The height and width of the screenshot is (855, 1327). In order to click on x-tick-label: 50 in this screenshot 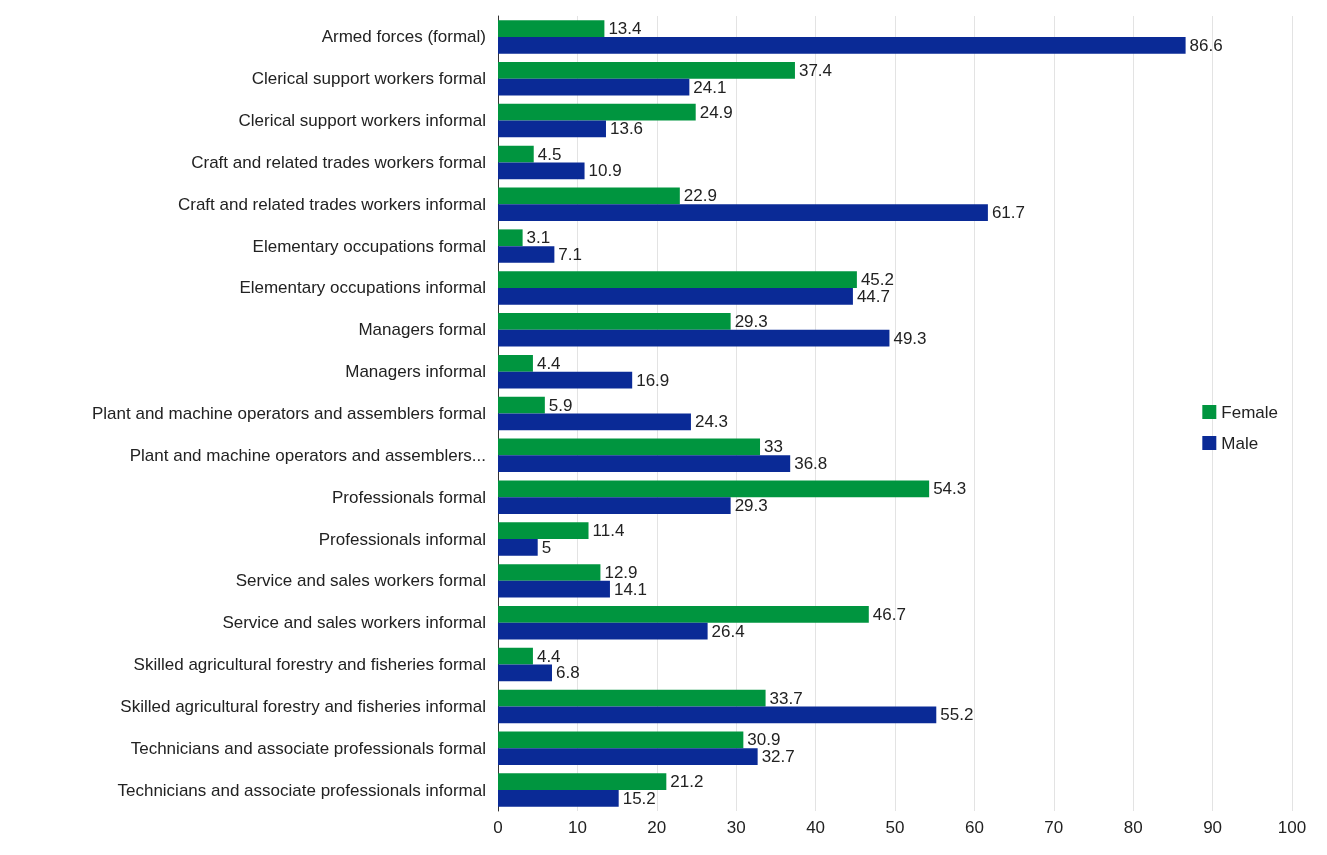, I will do `click(895, 827)`.